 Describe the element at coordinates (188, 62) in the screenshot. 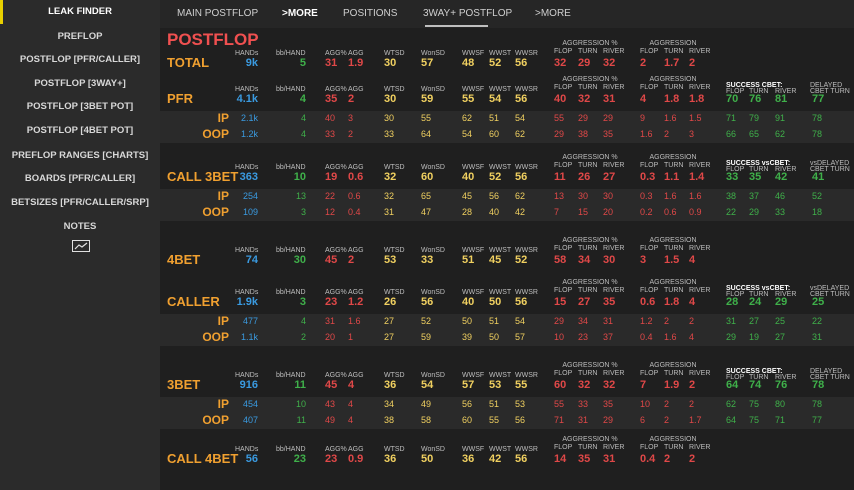

I see `section-label-total: TOTAL` at that location.